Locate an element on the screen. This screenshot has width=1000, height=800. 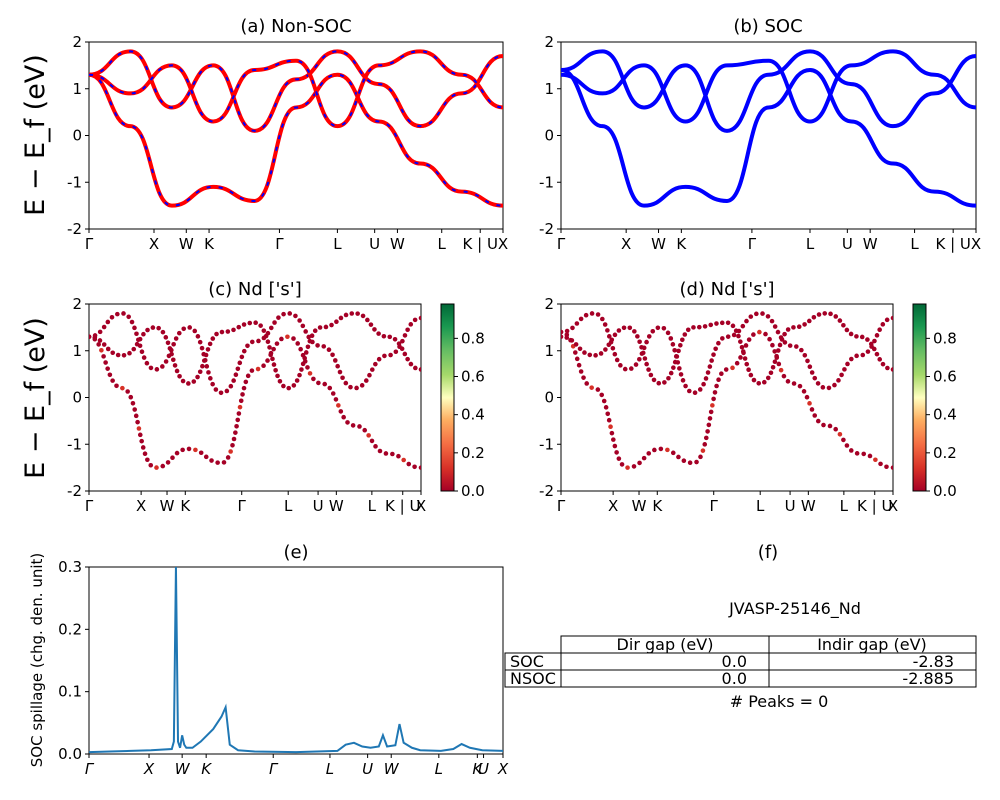
band-lines is located at coordinates (255, 390).